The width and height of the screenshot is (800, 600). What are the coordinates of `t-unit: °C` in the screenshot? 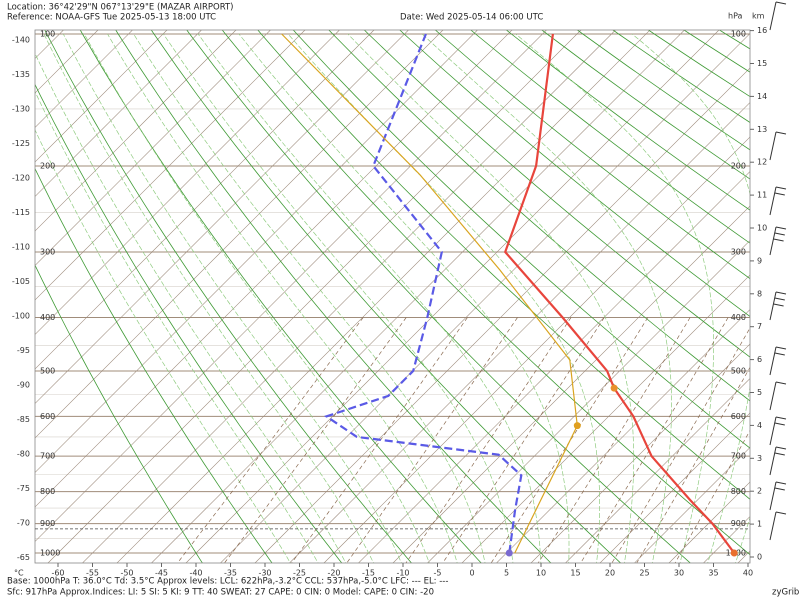 It's located at (19, 573).